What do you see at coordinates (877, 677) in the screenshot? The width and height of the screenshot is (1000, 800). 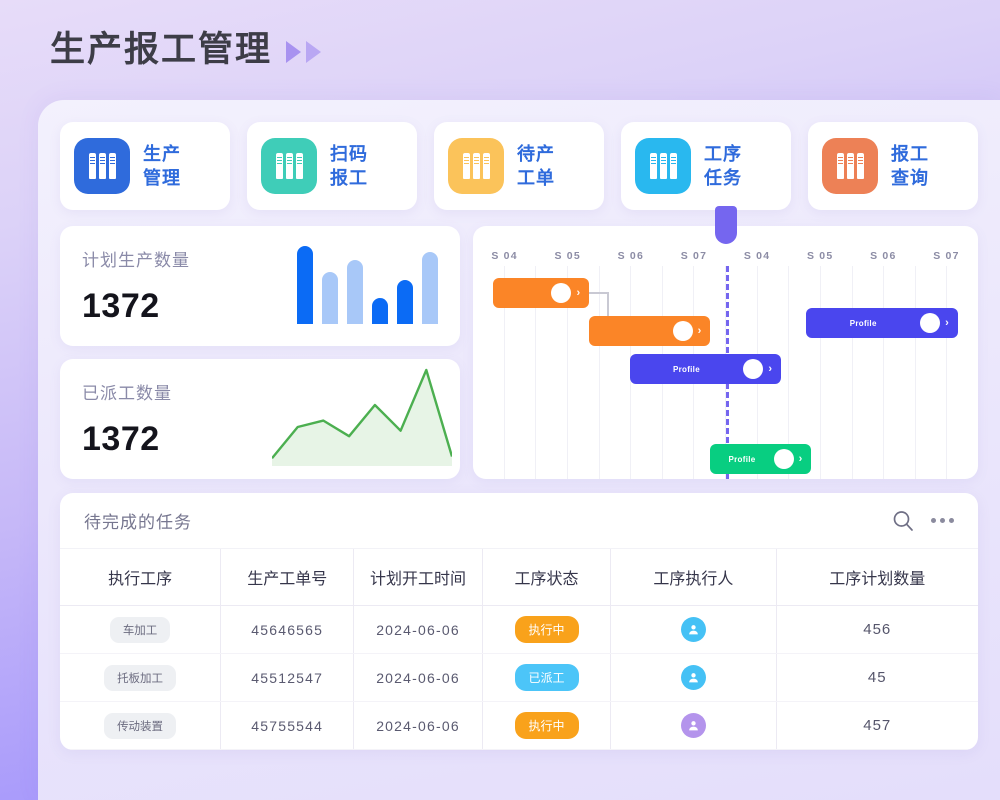 I see `cell-qty: 45` at bounding box center [877, 677].